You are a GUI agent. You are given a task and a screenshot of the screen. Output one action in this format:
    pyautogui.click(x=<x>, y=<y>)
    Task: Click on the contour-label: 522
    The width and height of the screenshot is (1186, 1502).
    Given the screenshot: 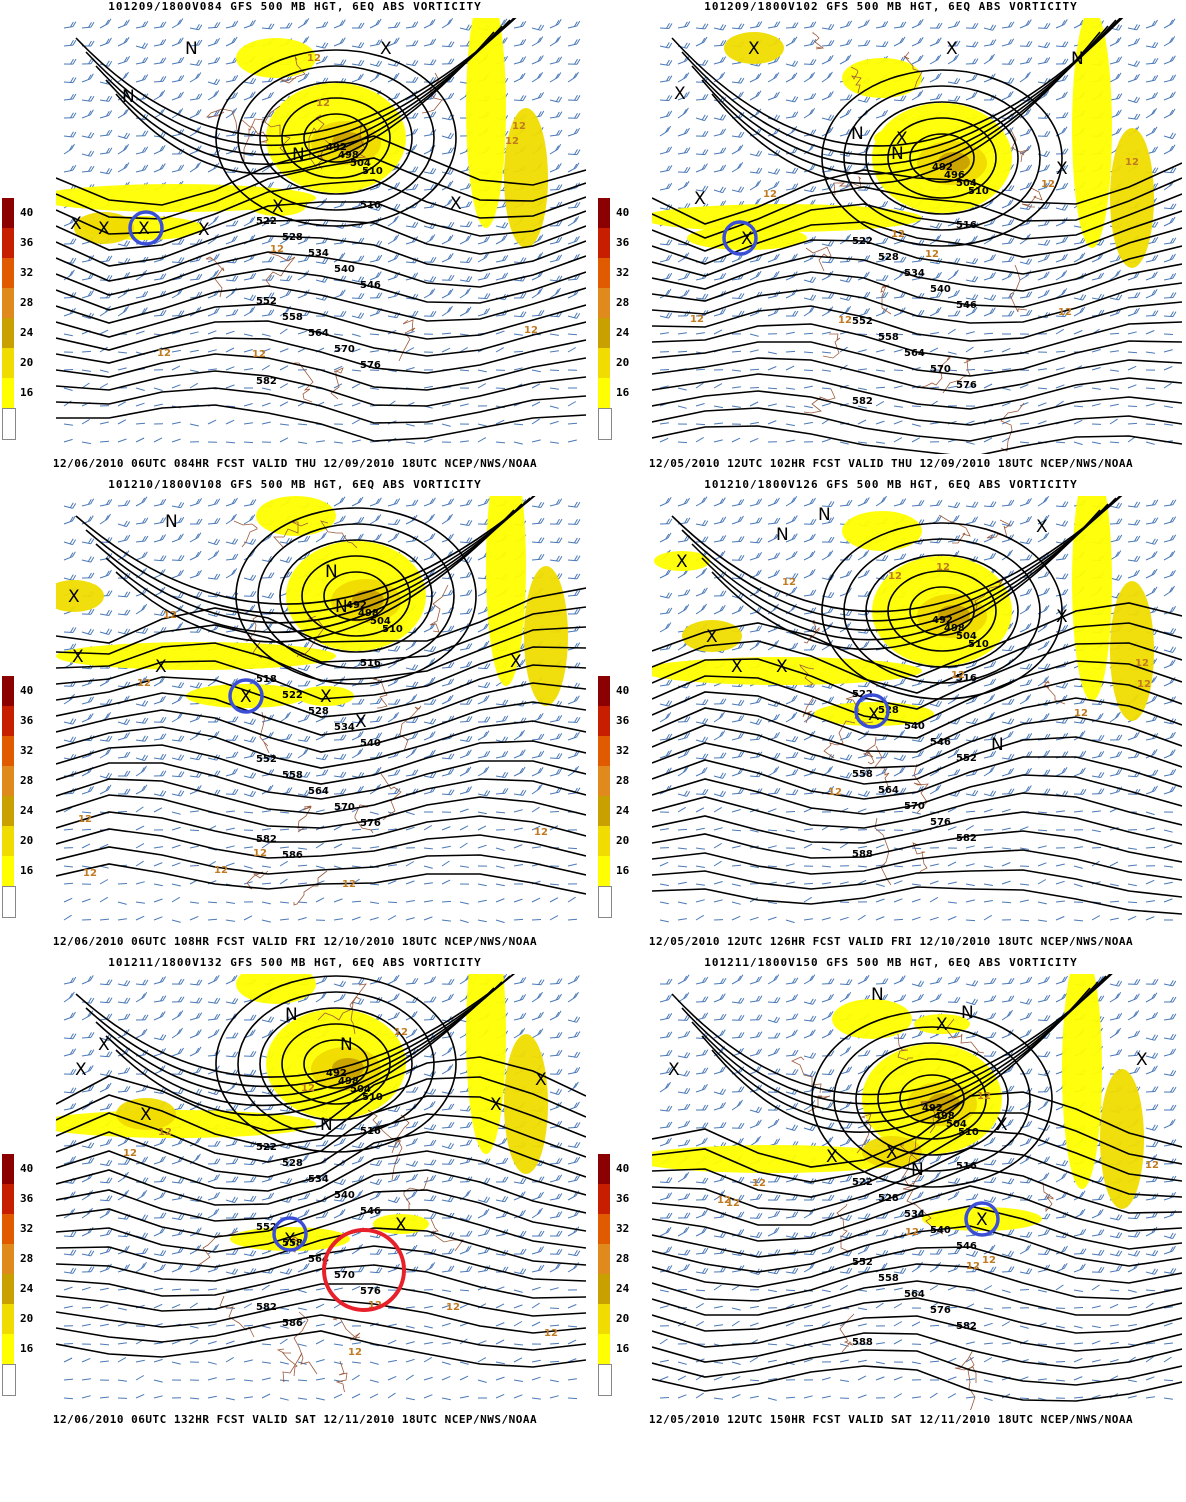 What is the action you would take?
    pyautogui.click(x=862, y=694)
    